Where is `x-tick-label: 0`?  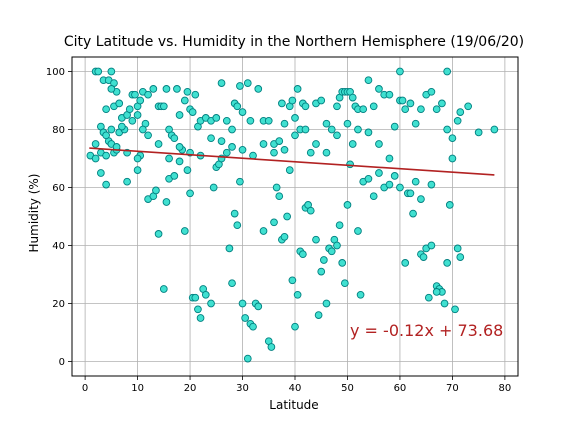
x-tick-label: 0 is located at coordinates (85, 388).